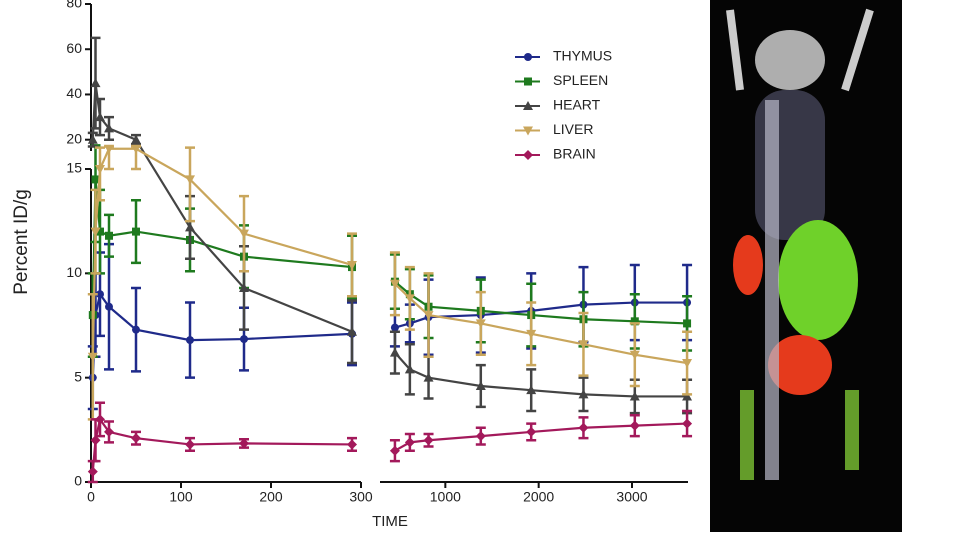 Image resolution: width=960 pixels, height=540 pixels. Describe the element at coordinates (74, 138) in the screenshot. I see `y-tick-label: 20` at that location.